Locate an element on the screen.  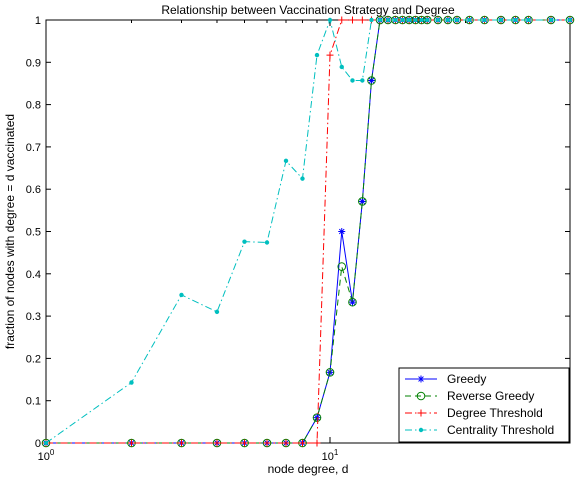
y-tick-label: 0 is located at coordinates (38, 444).